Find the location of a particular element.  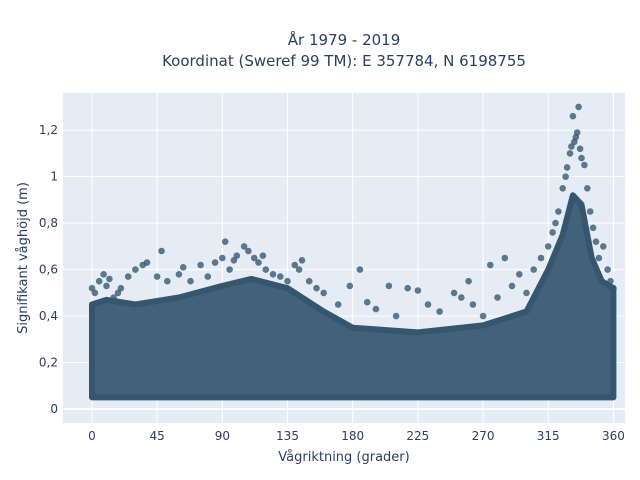

x-tick-label: 135 is located at coordinates (287, 436).